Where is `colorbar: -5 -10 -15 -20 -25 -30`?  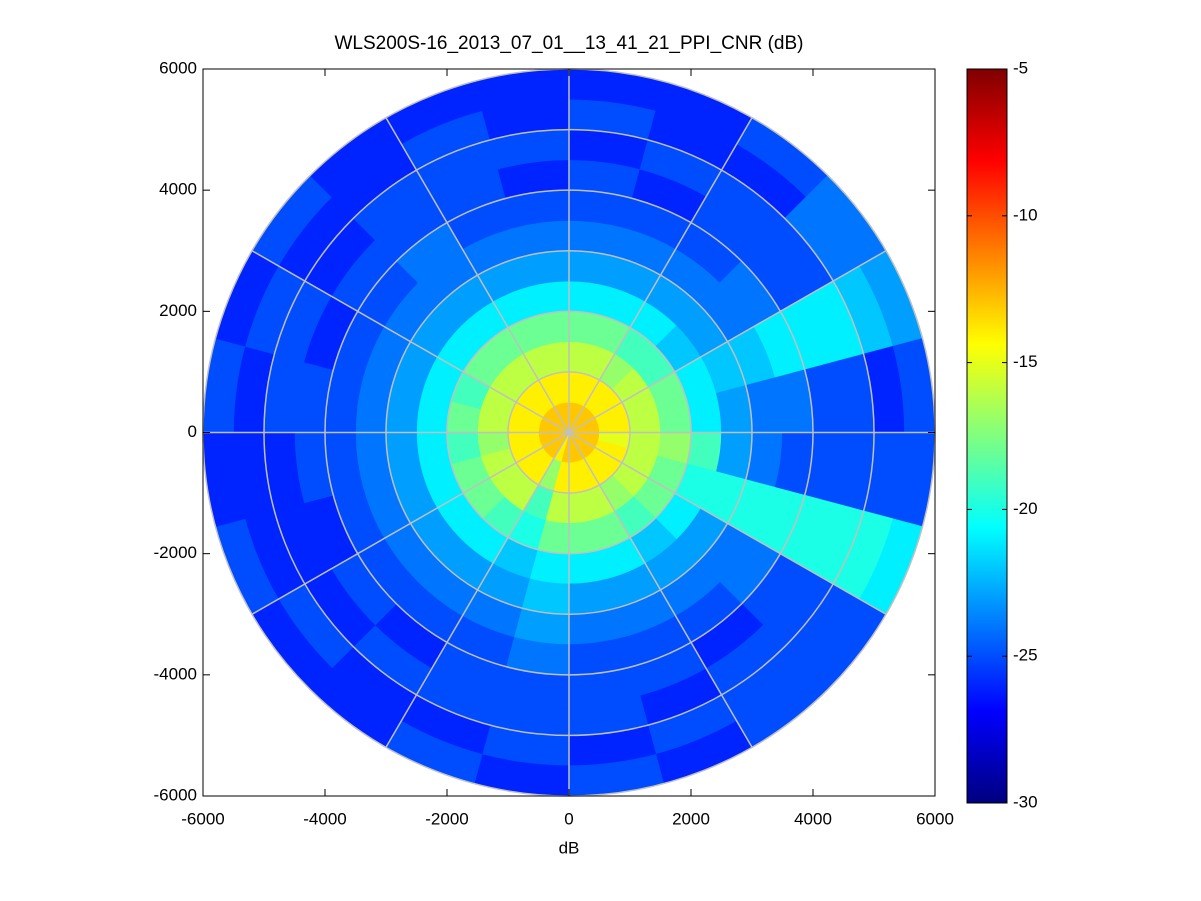 colorbar: -5 -10 -15 -20 -25 -30 is located at coordinates (1002, 434).